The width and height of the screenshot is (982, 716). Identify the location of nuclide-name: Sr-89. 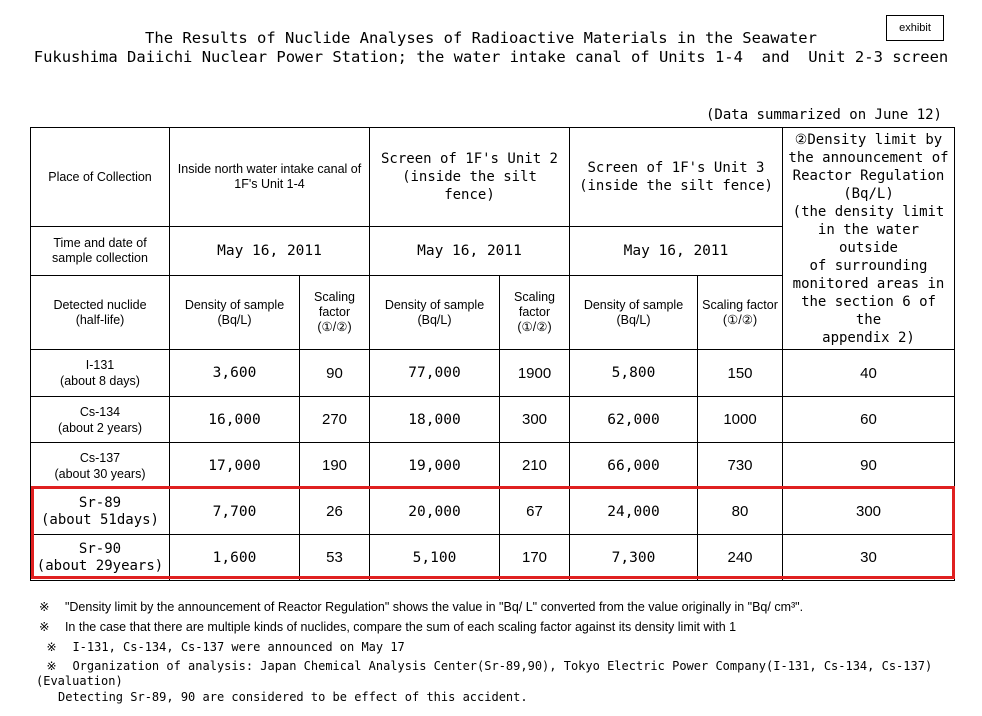
(100, 502).